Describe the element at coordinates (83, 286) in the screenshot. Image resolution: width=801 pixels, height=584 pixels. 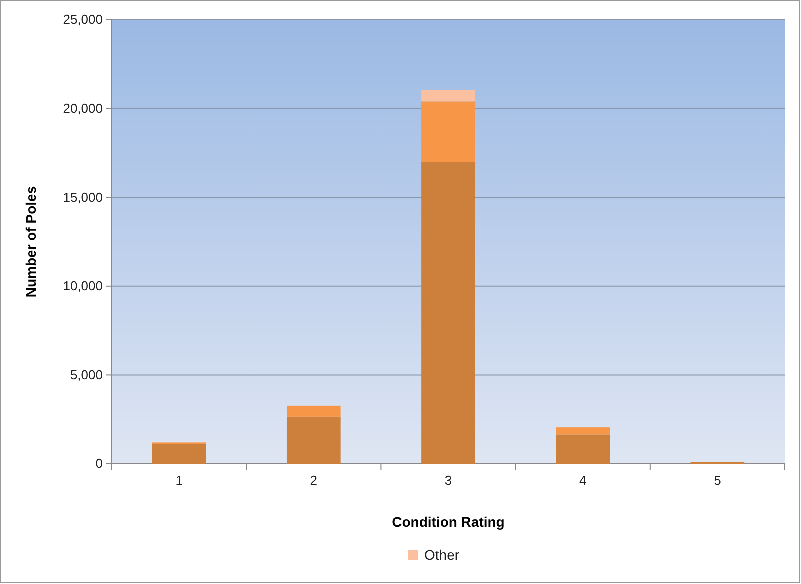
I see `y-tick-label: 10,000` at that location.